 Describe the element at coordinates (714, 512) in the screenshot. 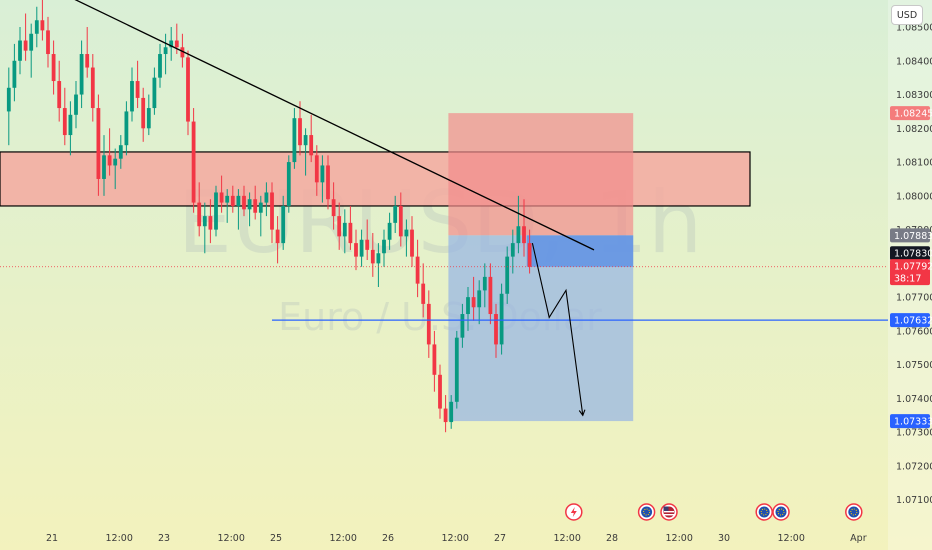

I see `economic-events` at that location.